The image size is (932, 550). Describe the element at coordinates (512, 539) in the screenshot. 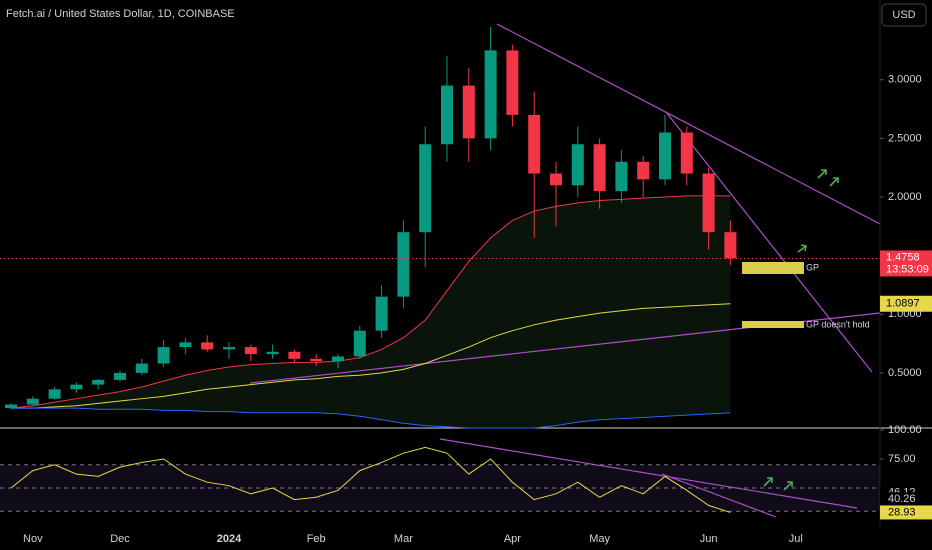

I see `x-tick-label: Apr` at that location.